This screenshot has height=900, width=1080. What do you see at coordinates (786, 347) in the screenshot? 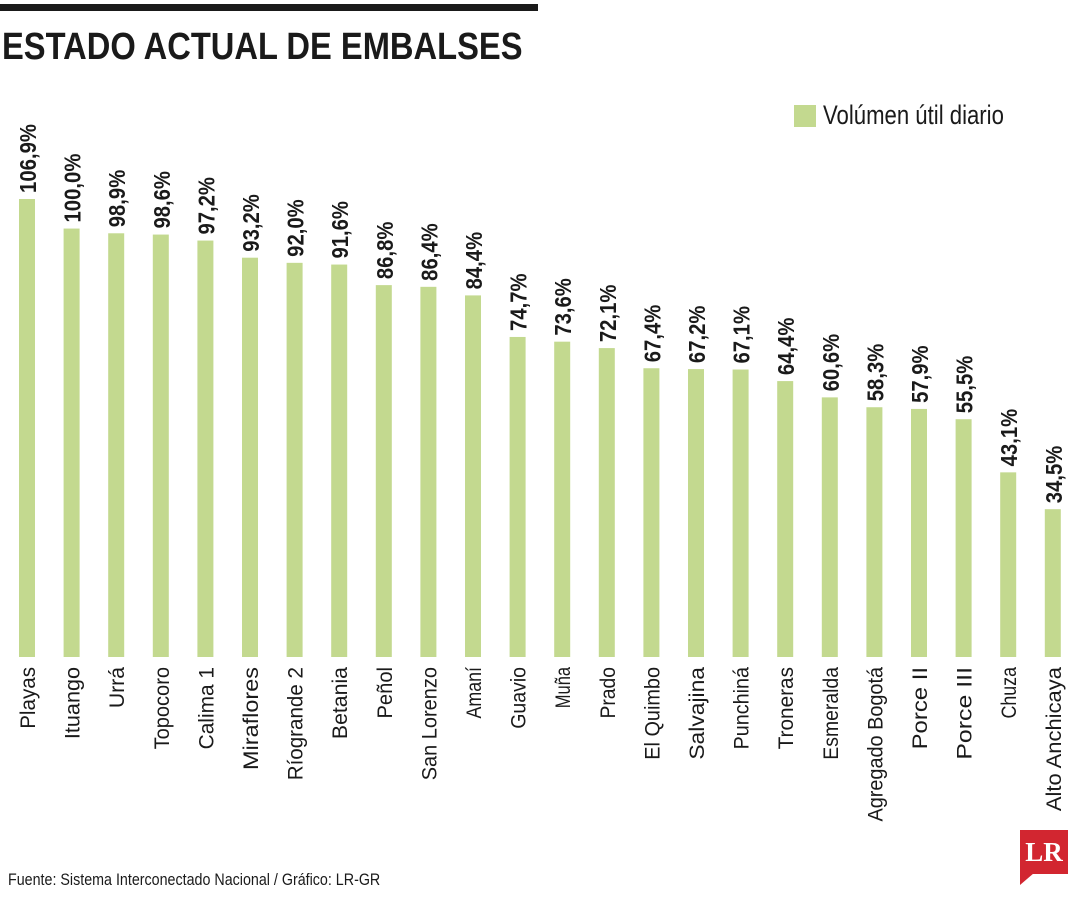
I see `value-label-17: 64,4%` at bounding box center [786, 347].